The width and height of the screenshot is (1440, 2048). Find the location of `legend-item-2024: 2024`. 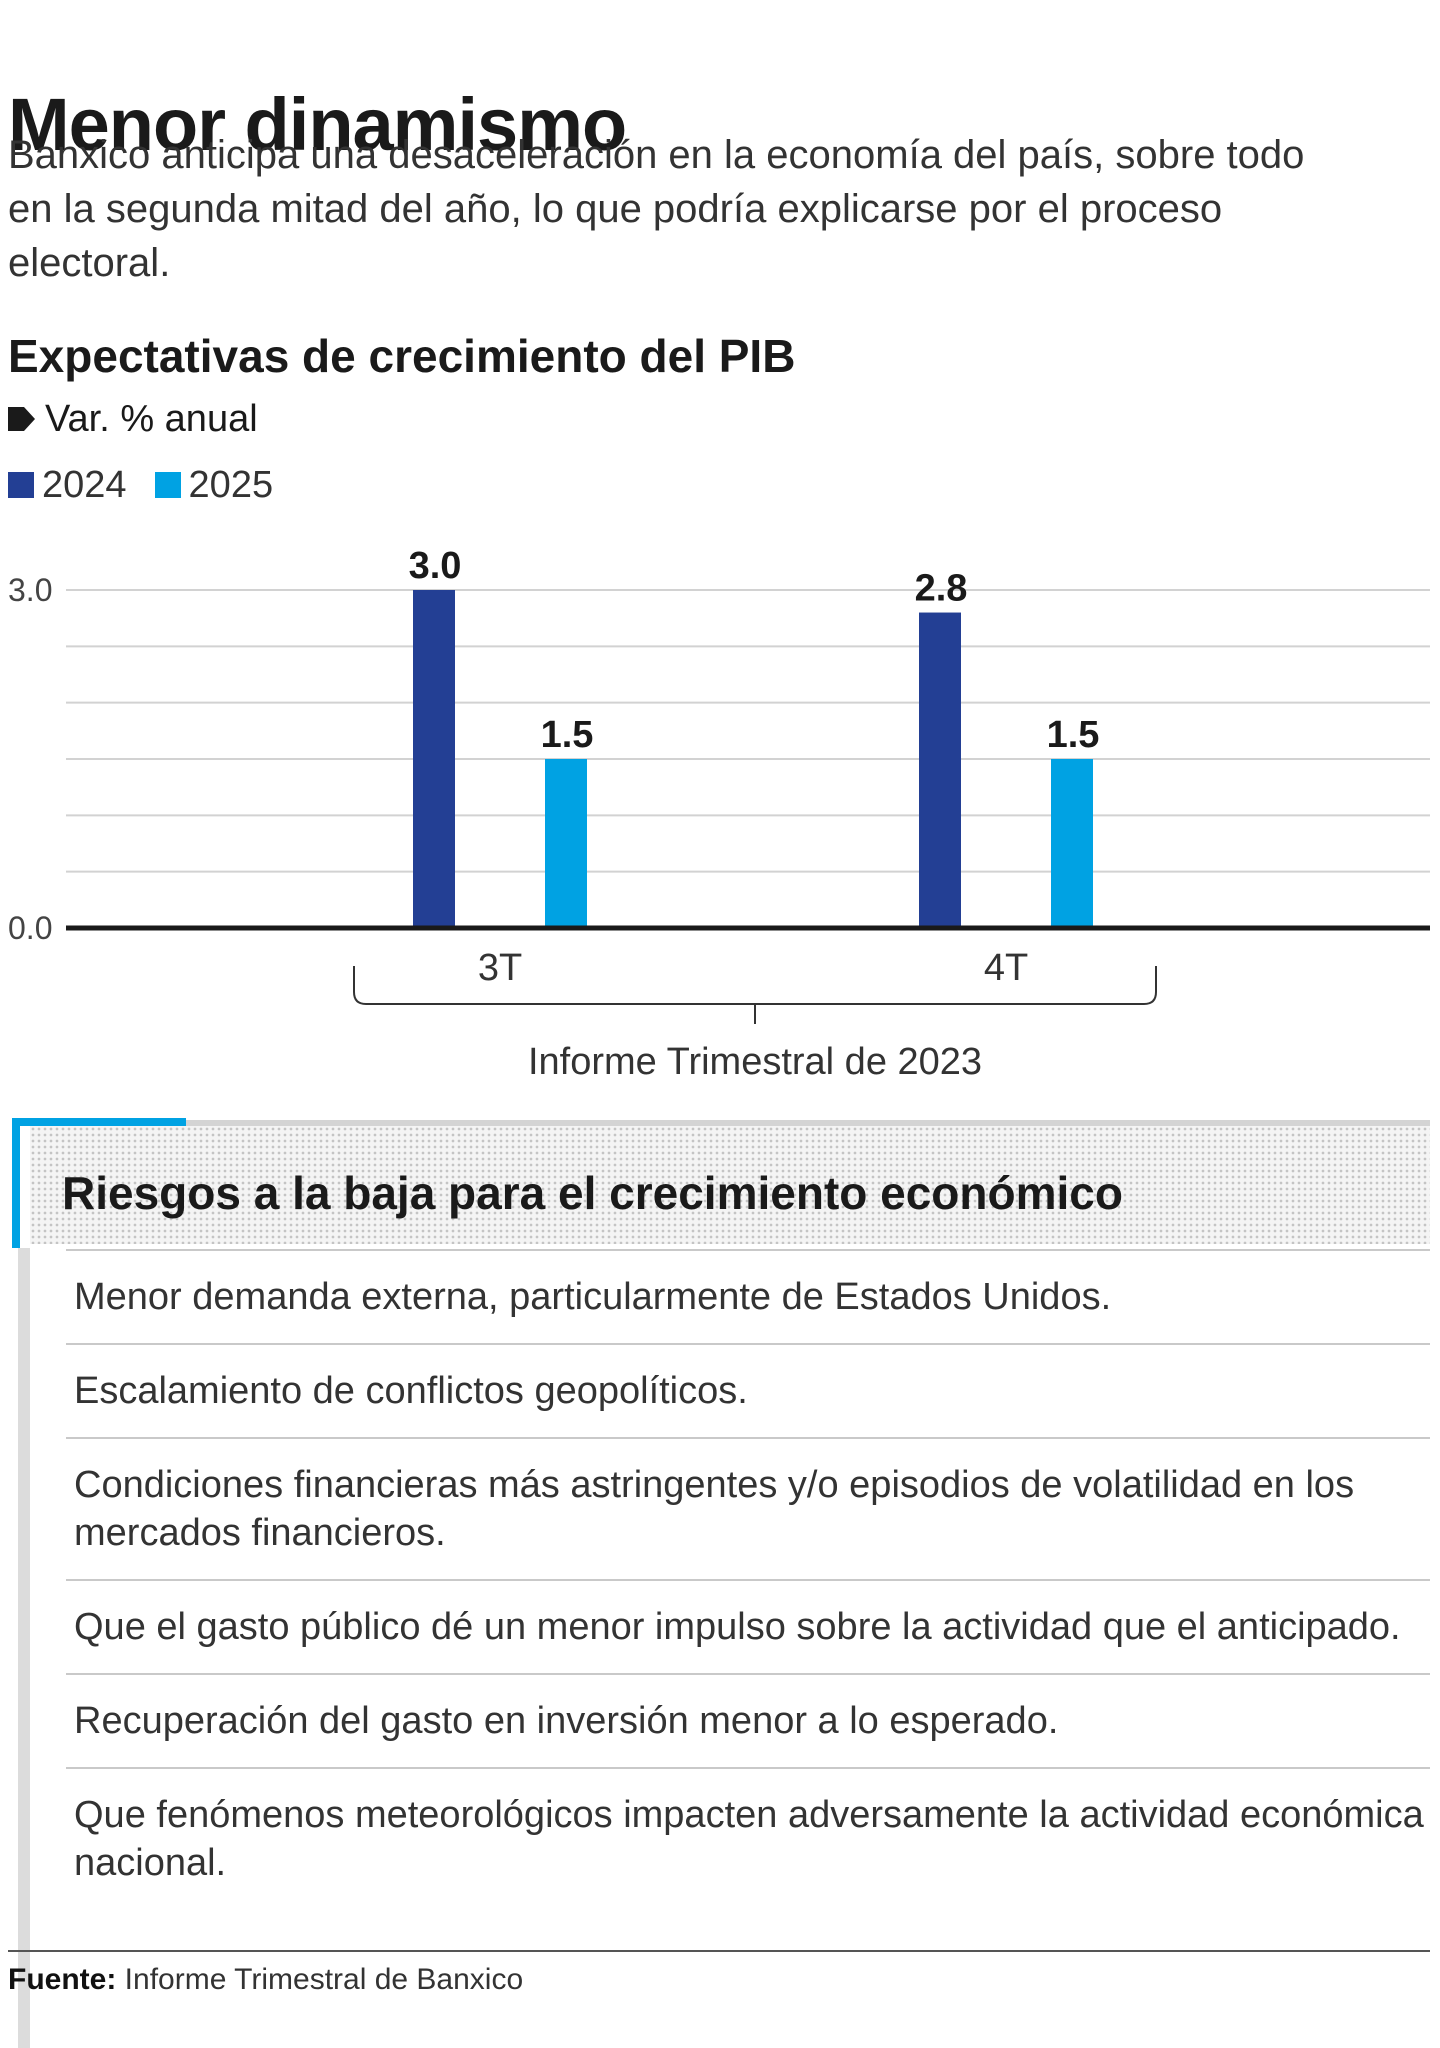

legend-item-2024: 2024 is located at coordinates (67, 485).